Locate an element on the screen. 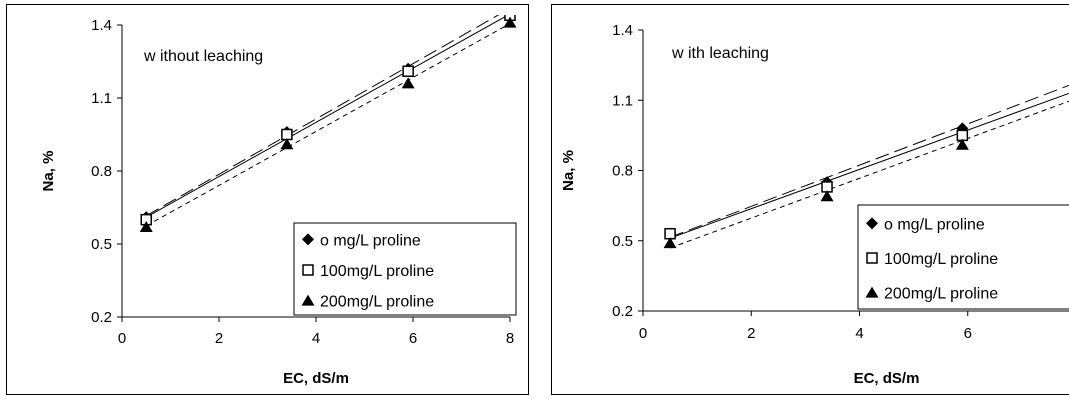 This screenshot has width=1069, height=399. chart-annotation: w ith leaching is located at coordinates (720, 53).